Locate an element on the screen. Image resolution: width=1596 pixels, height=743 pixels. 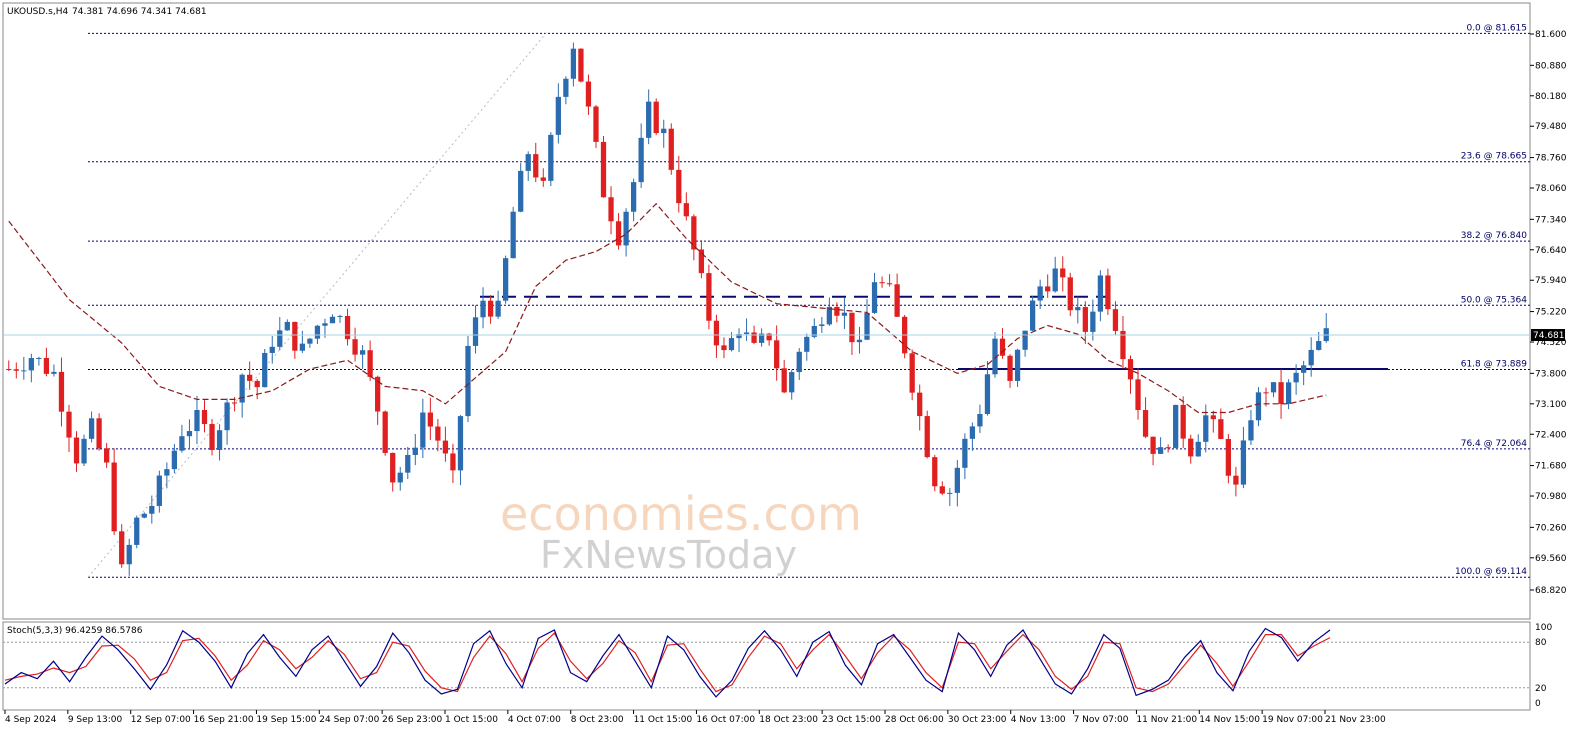
stoch-tick-label: 0 is located at coordinates (1538, 704).